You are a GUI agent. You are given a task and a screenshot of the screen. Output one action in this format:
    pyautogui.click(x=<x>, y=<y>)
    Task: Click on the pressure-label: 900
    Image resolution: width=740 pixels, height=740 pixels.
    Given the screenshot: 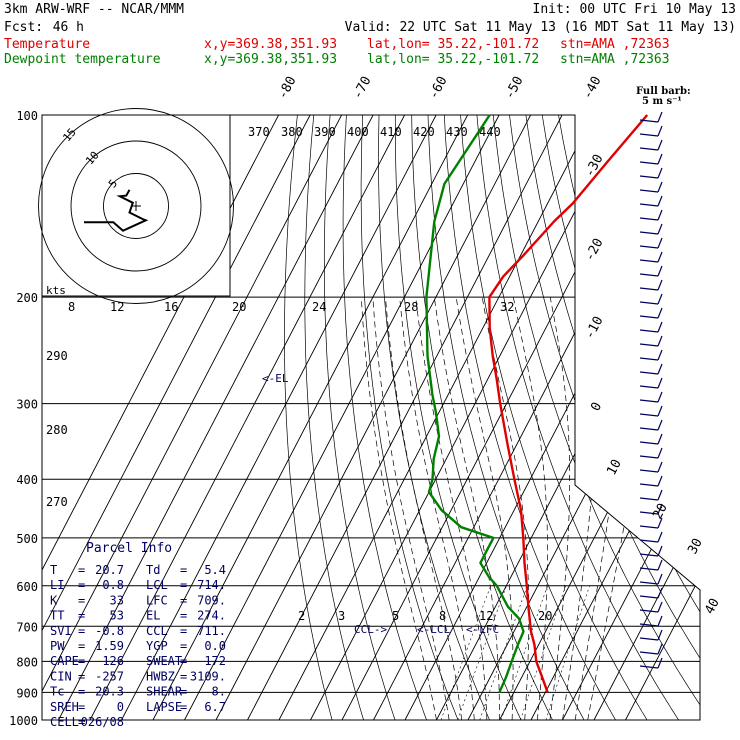 What is the action you would take?
    pyautogui.click(x=27, y=693)
    